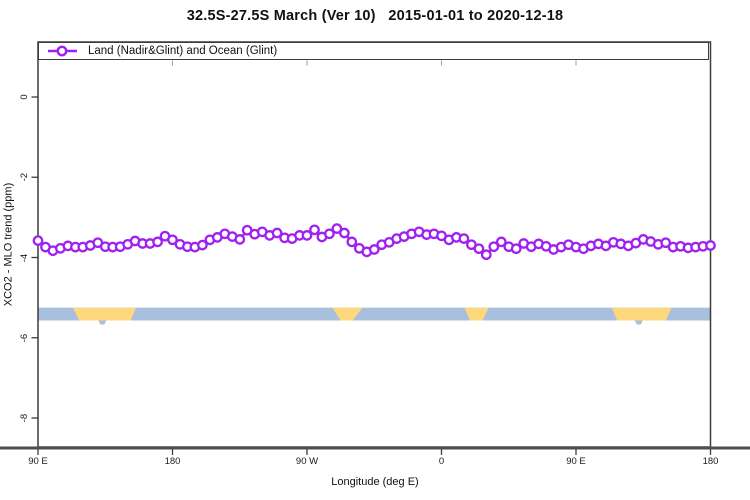  Describe the element at coordinates (62, 51) in the screenshot. I see `legend-marker-icon` at that location.